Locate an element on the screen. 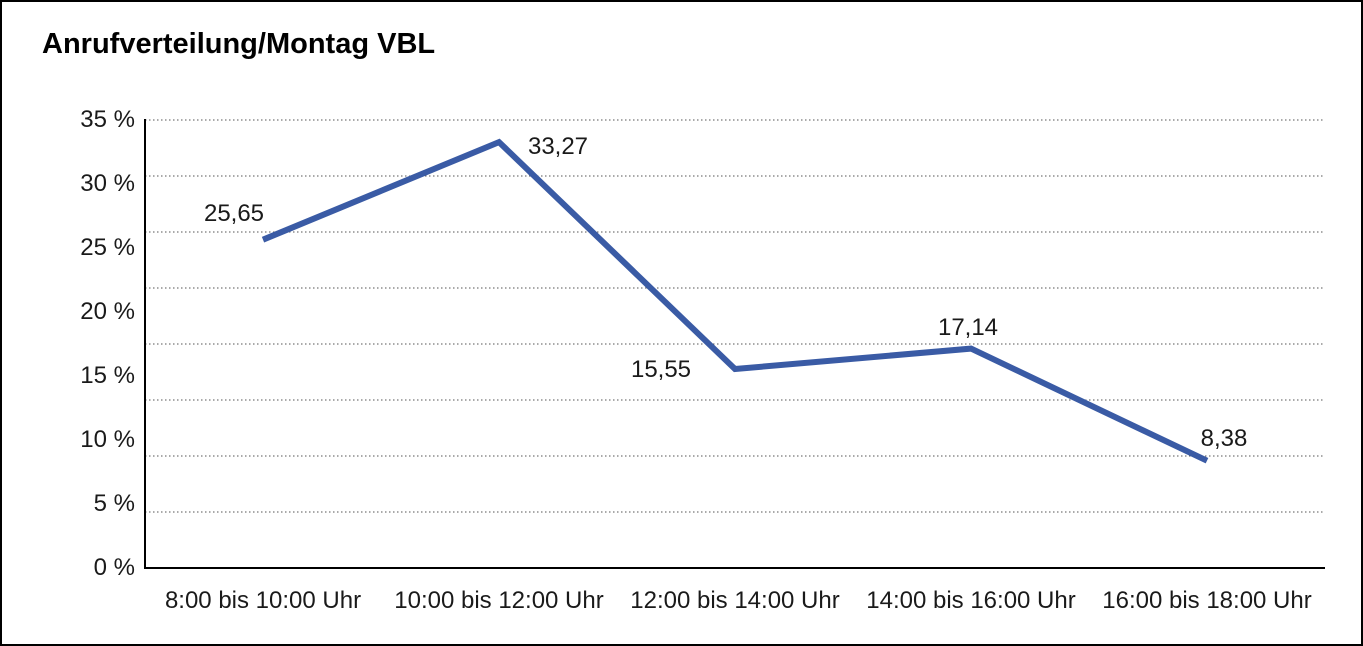  y-axis-tick-label: 0 % is located at coordinates (114, 567).